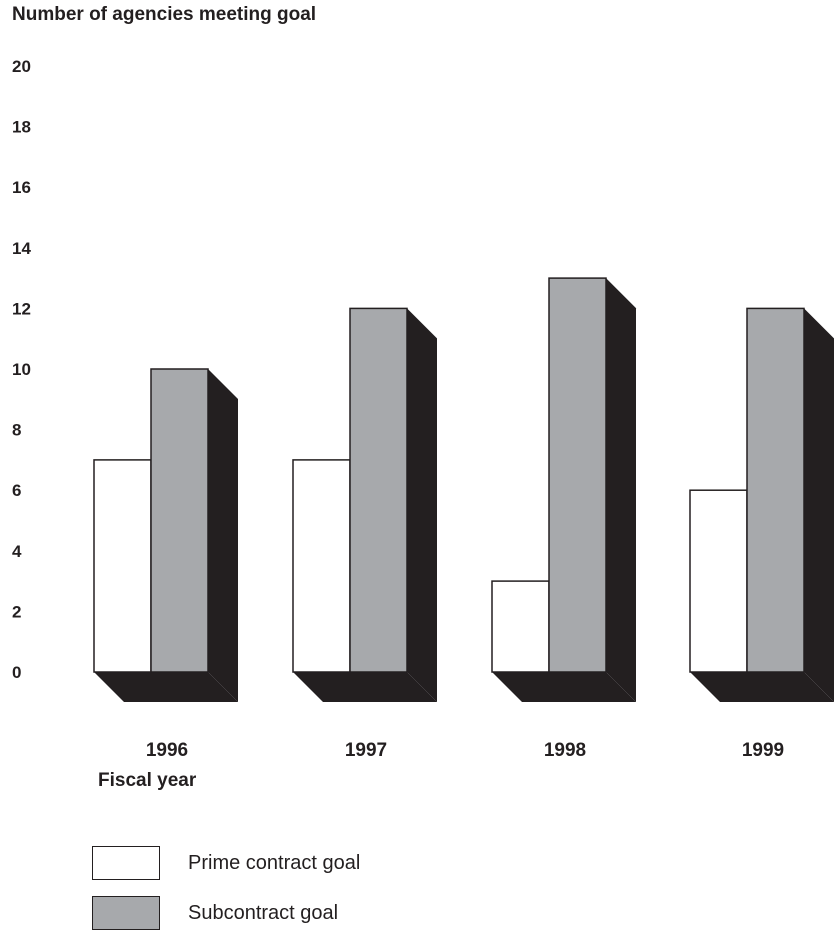 The width and height of the screenshot is (840, 933). I want to click on bar-group-1998, so click(563, 489).